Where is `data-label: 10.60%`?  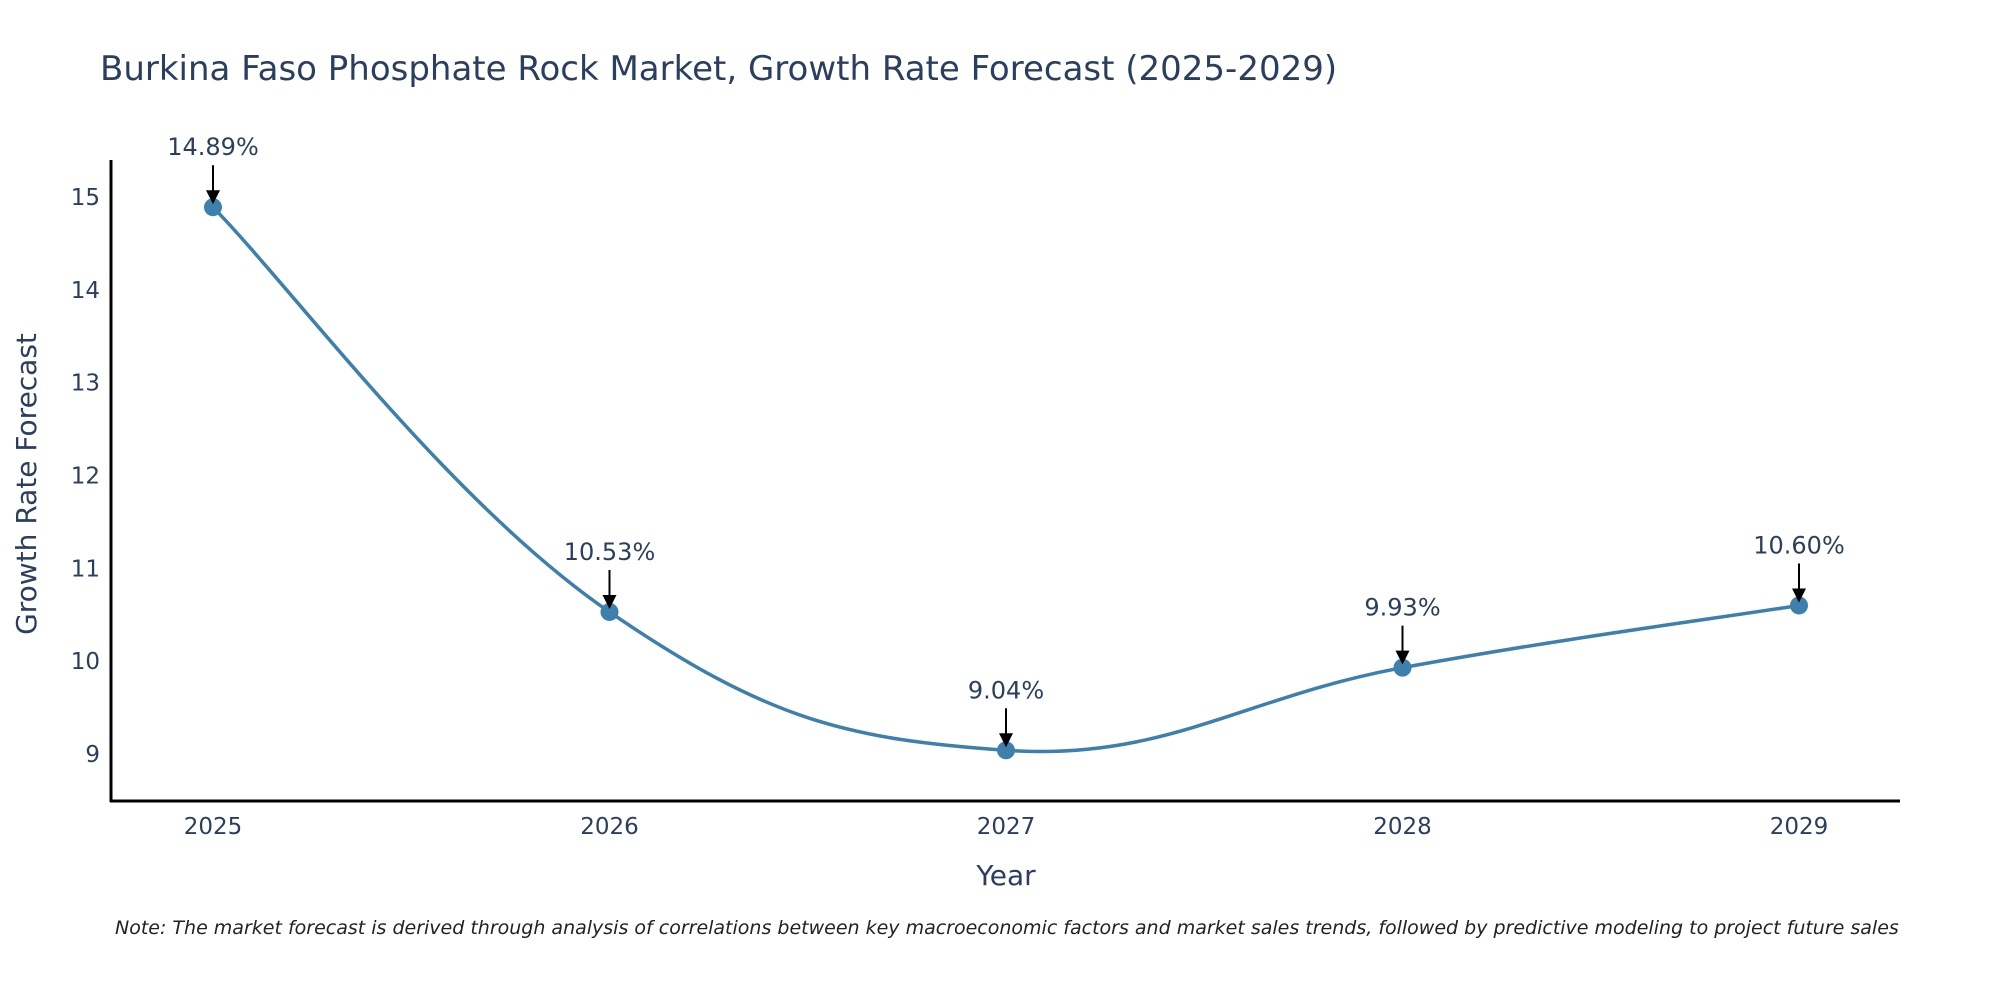 data-label: 10.60% is located at coordinates (1799, 545).